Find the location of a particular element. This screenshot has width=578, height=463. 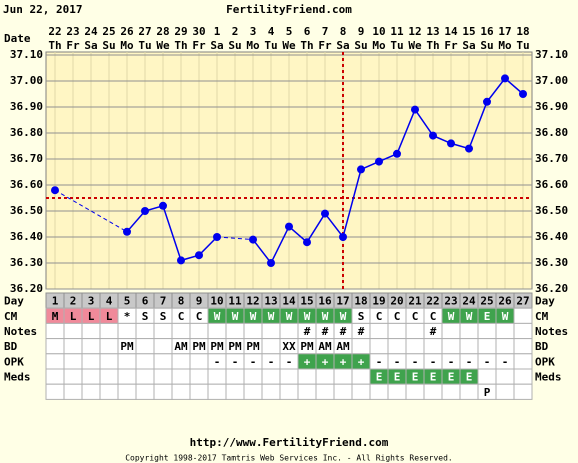

date-label: 1 is located at coordinates (217, 31).